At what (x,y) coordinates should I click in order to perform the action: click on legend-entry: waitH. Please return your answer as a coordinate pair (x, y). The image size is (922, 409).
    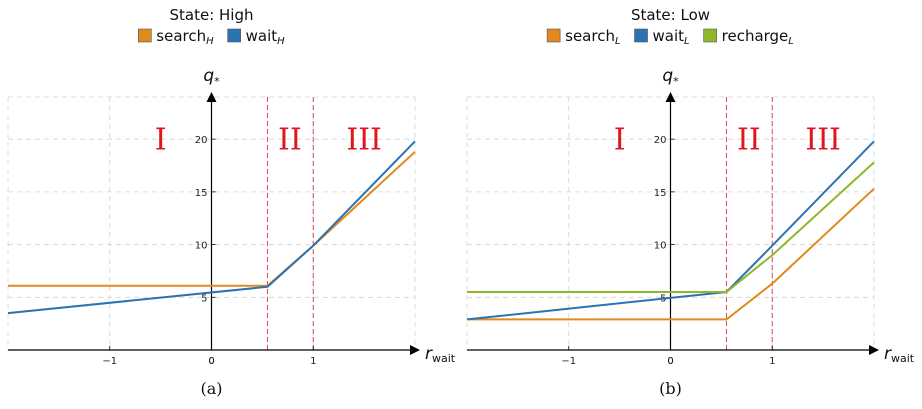
    Looking at the image, I should click on (256, 37).